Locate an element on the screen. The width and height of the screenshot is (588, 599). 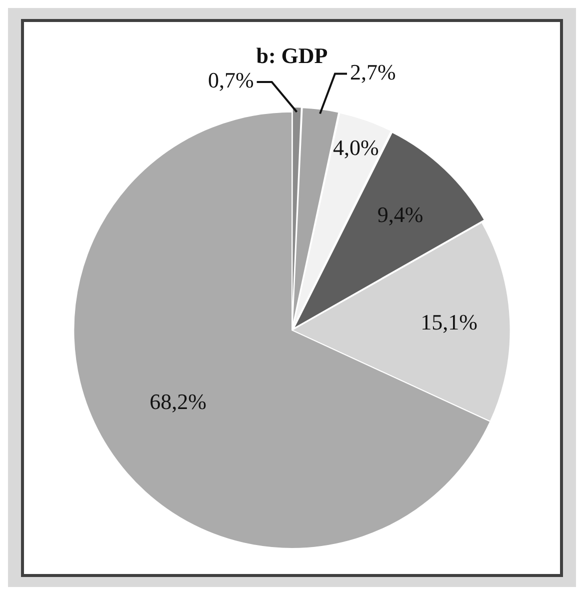
data-label: 15,1% is located at coordinates (449, 321).